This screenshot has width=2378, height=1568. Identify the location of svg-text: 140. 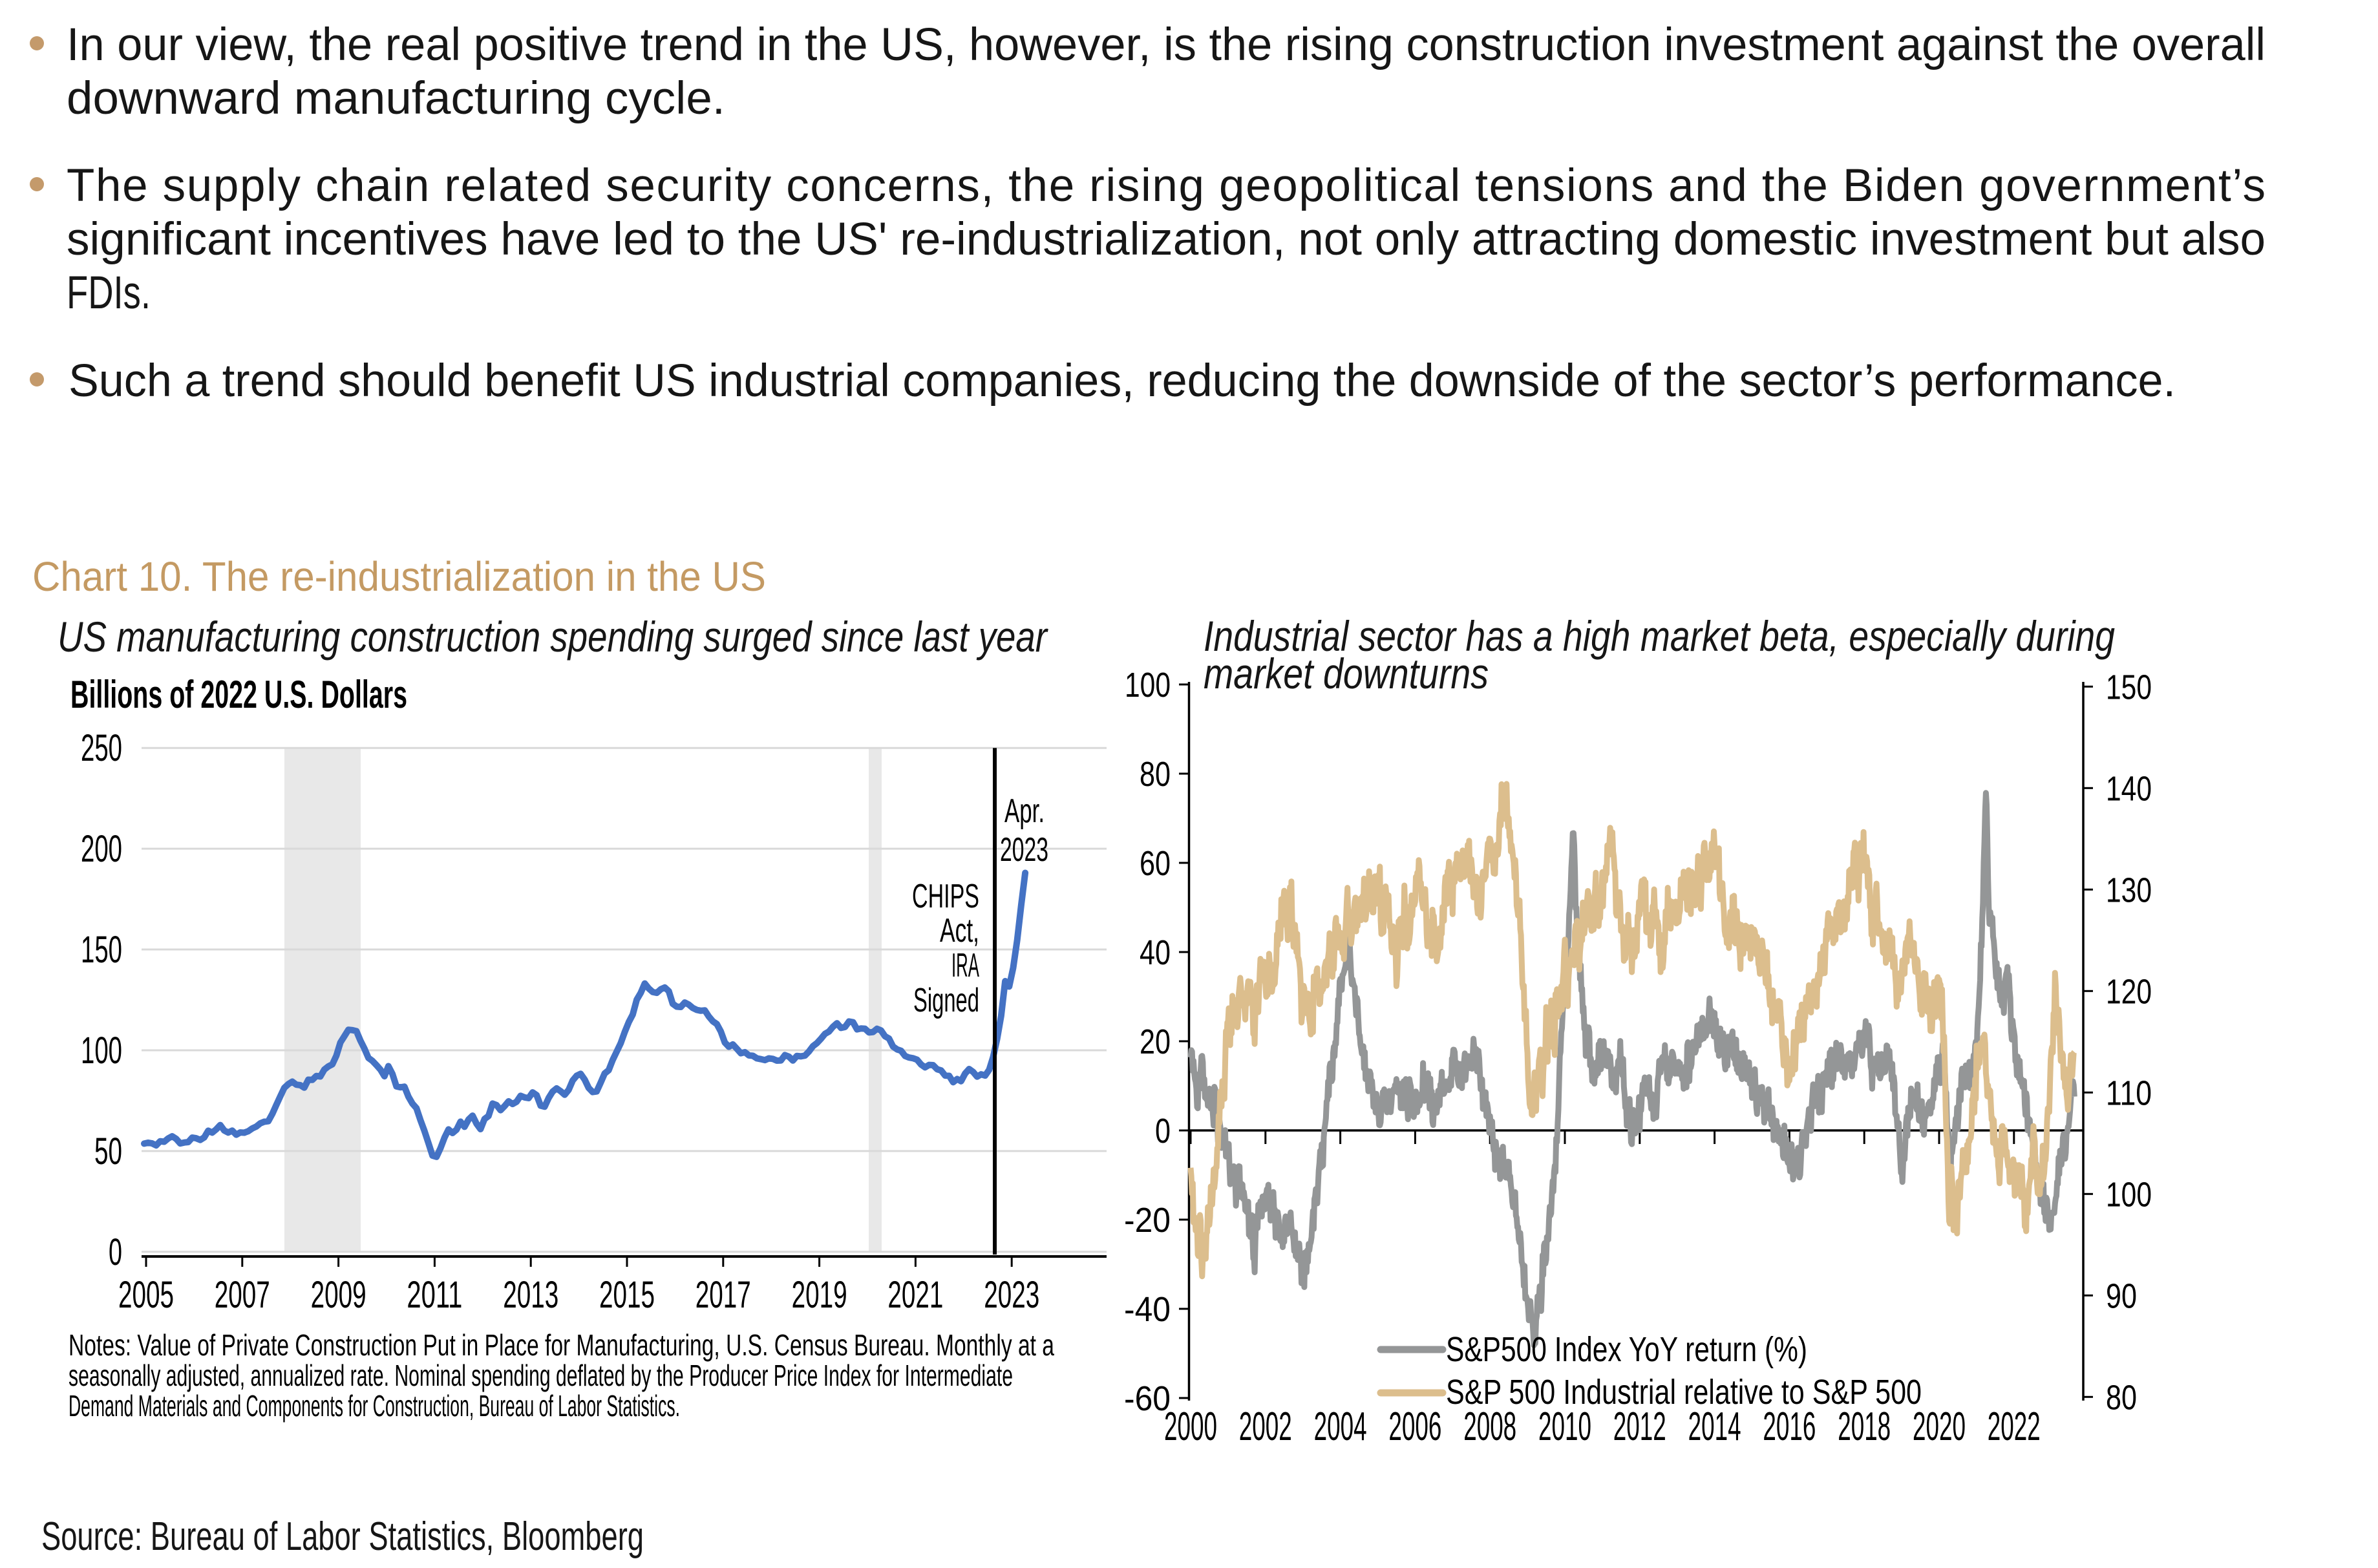
(2129, 788).